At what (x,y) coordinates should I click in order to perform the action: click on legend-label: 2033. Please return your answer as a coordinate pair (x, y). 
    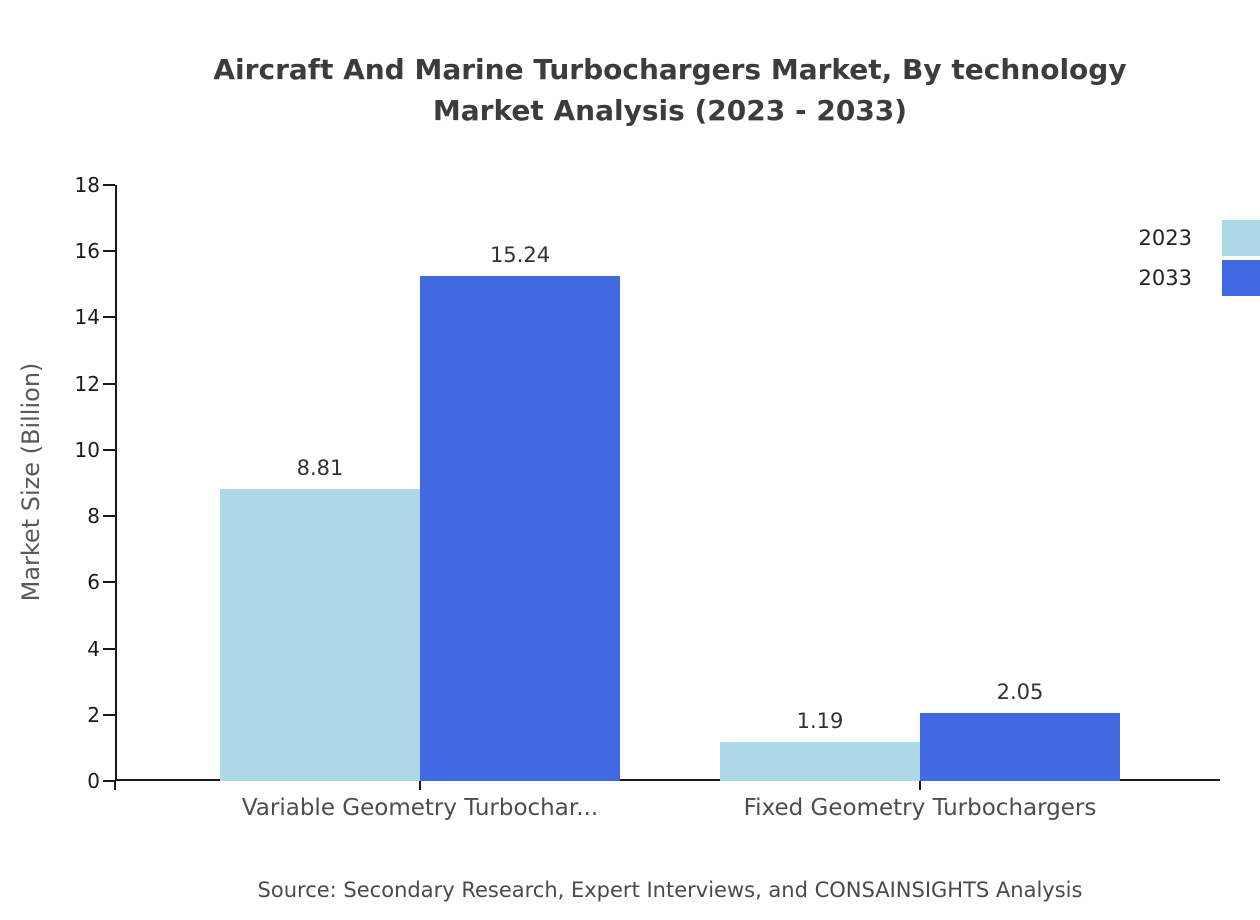
    Looking at the image, I should click on (1165, 278).